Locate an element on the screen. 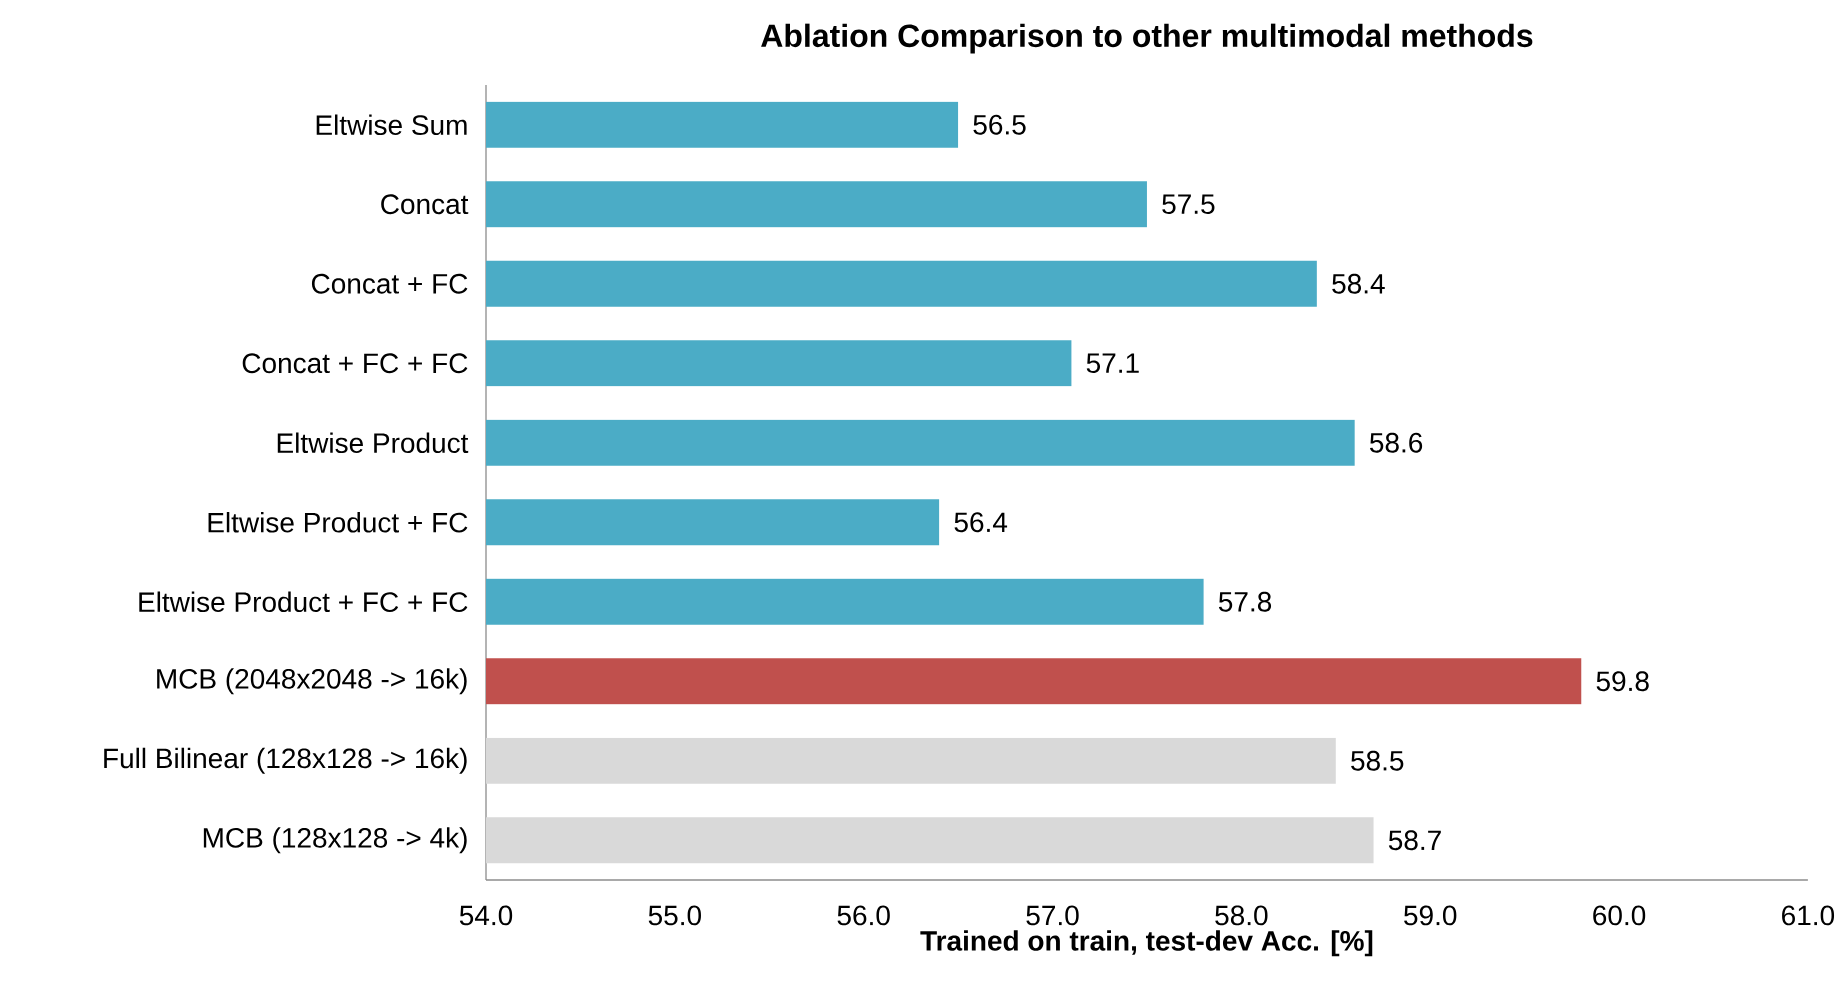  data-label: 58.6 is located at coordinates (1396, 442).